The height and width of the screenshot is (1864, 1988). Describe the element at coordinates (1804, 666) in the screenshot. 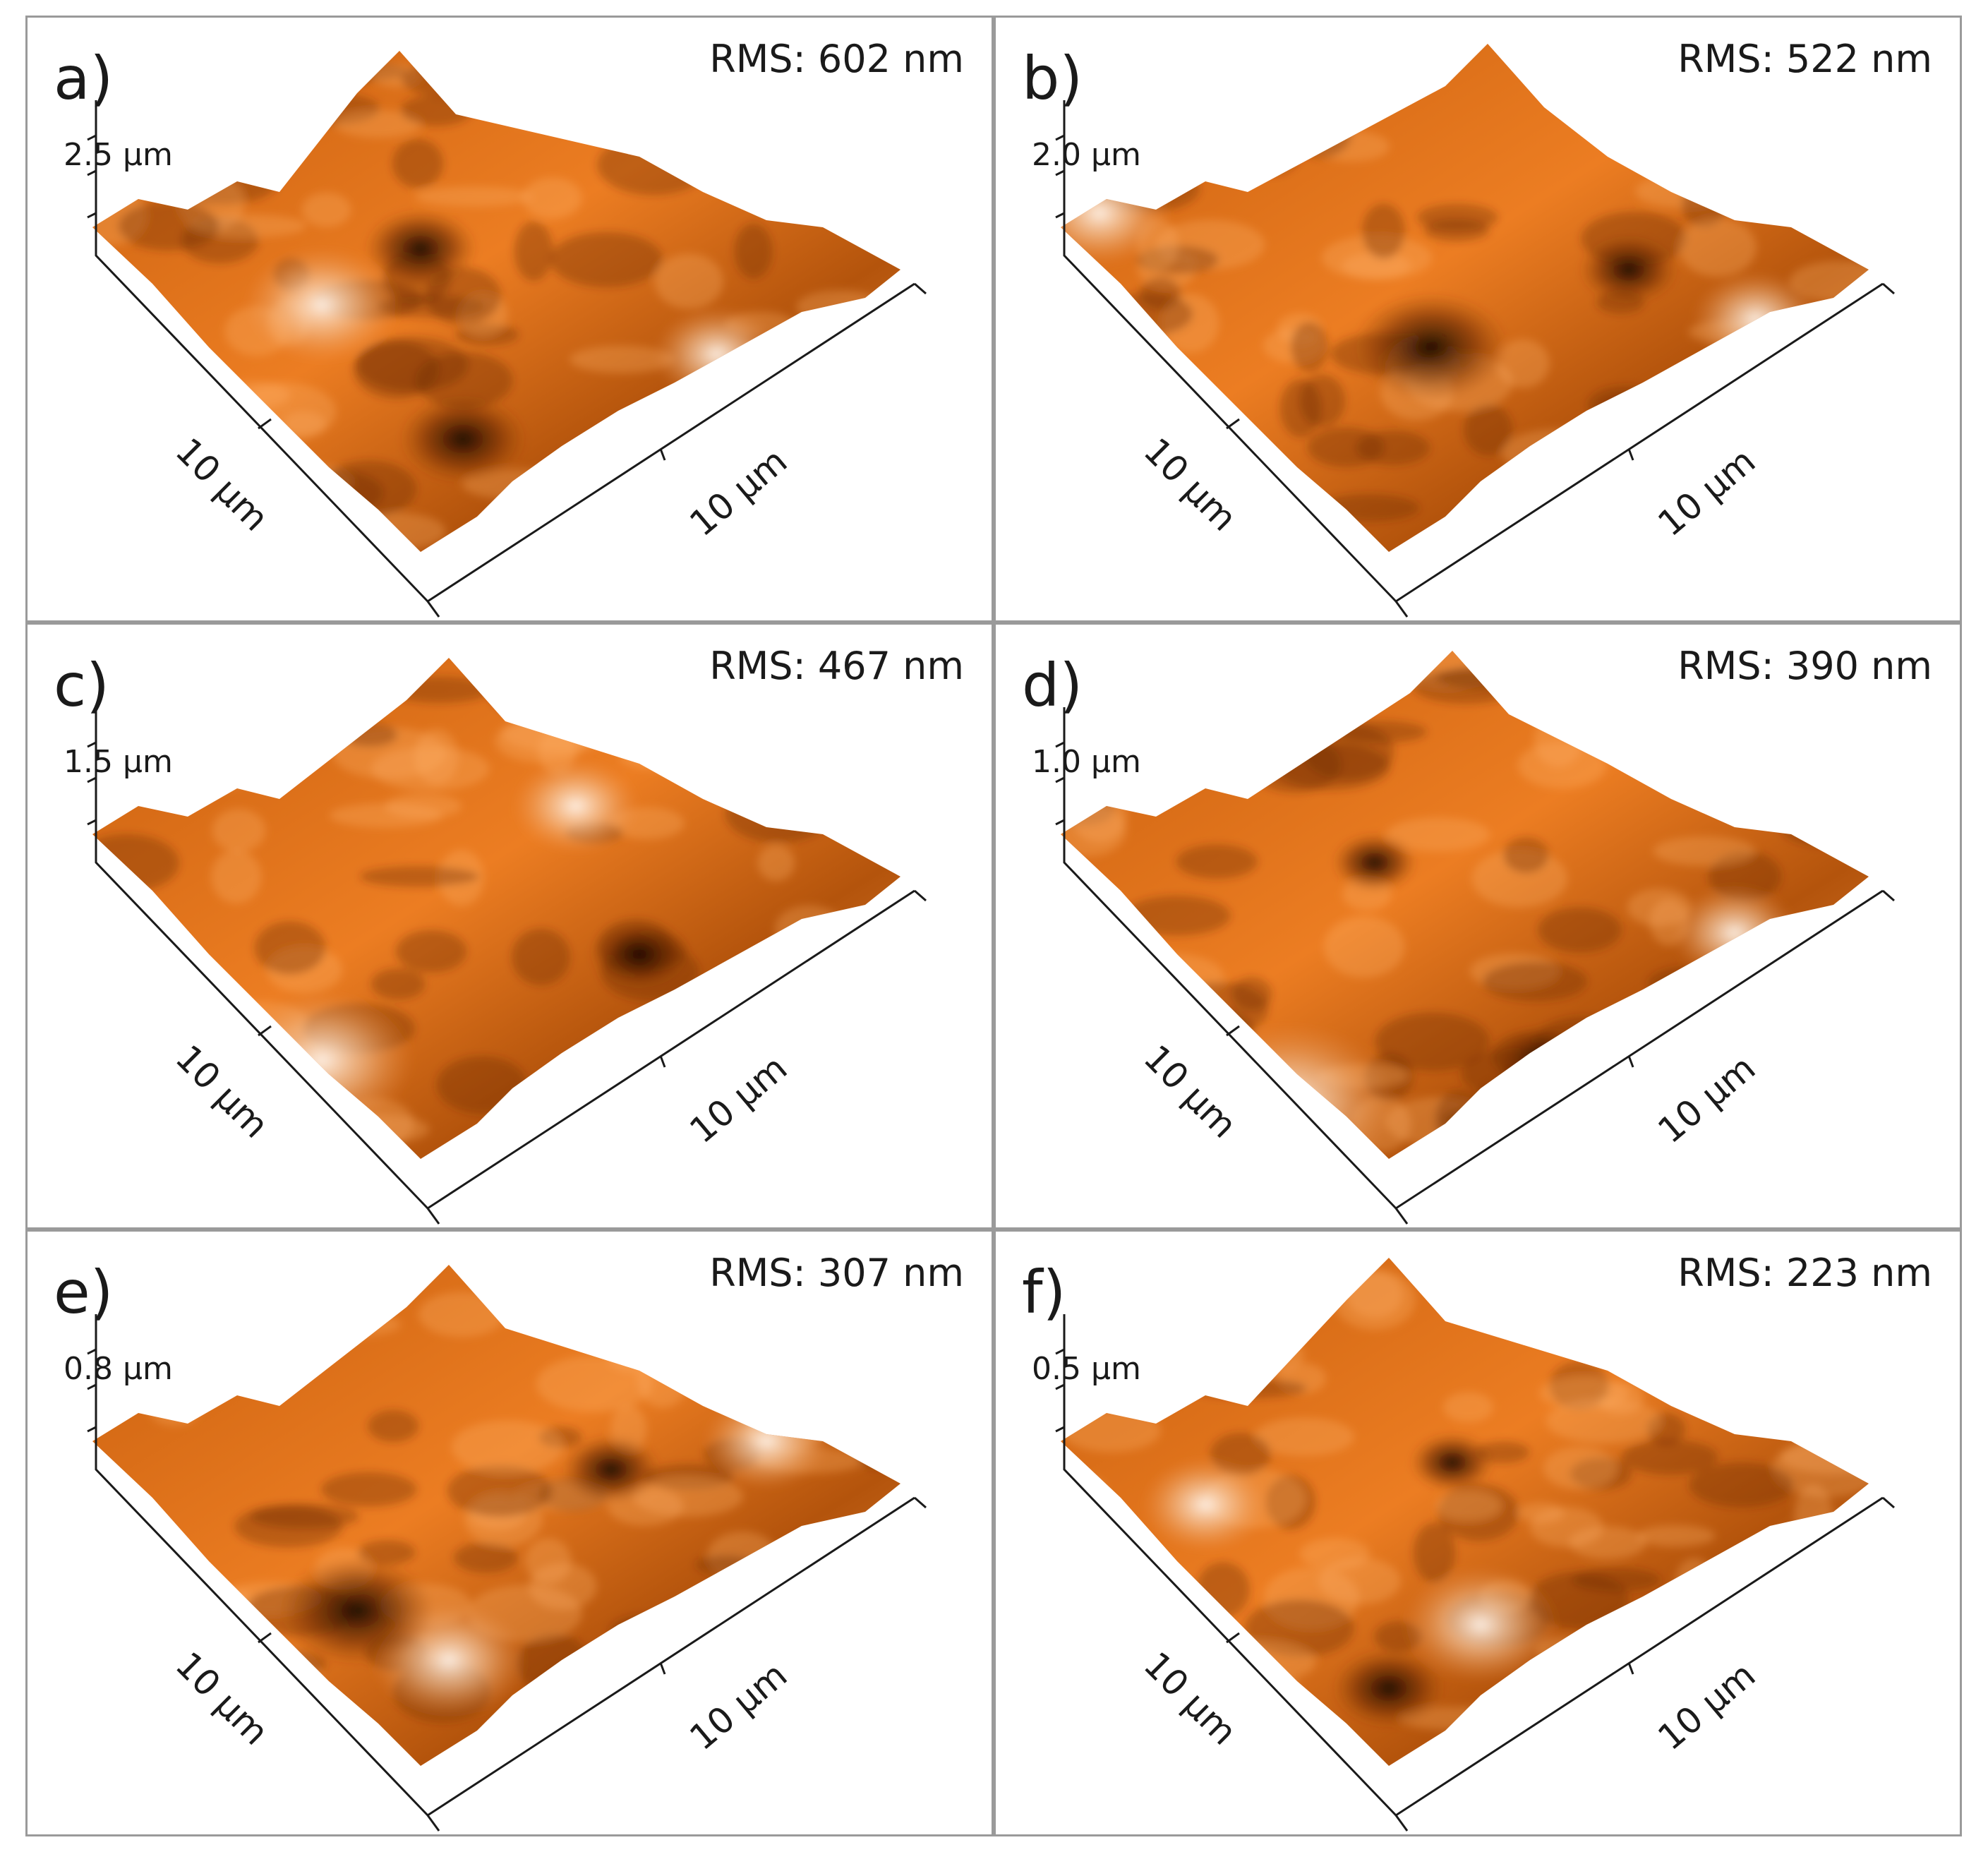

I see `rms-label: RMS: 390 nm` at that location.